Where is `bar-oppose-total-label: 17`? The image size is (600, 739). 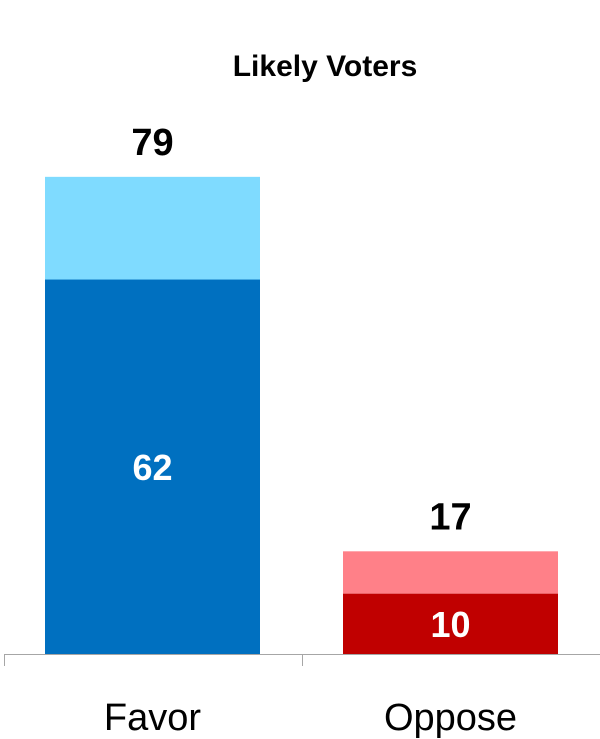 bar-oppose-total-label: 17 is located at coordinates (450, 517).